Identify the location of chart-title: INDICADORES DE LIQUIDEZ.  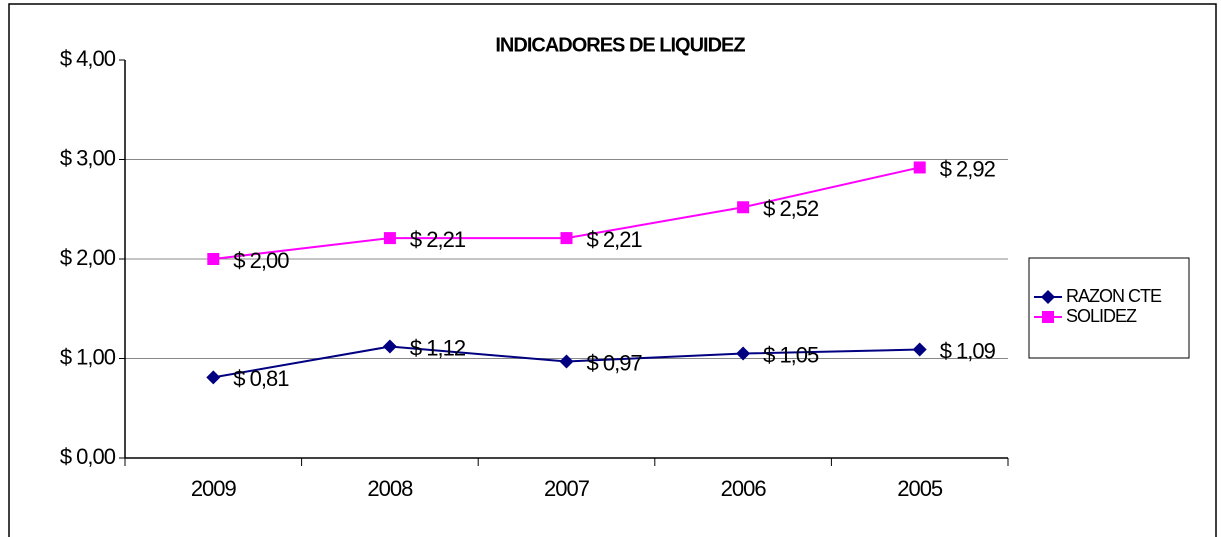
(620, 45).